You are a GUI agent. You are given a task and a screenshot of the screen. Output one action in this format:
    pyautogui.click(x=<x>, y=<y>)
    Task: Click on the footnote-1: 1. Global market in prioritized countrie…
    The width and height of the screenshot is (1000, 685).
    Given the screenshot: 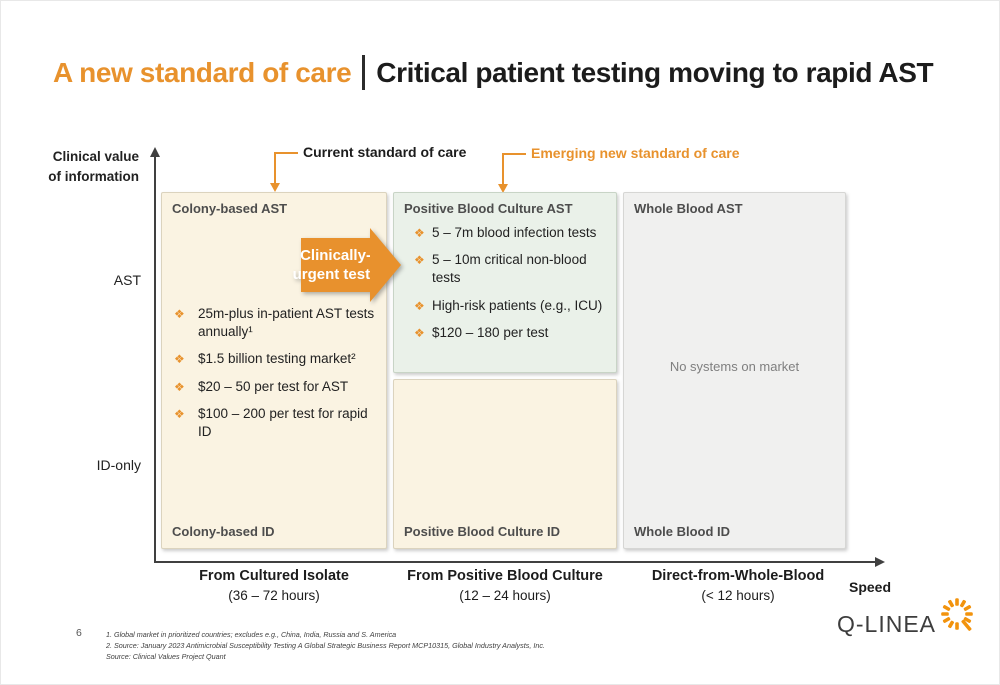 What is the action you would take?
    pyautogui.click(x=251, y=634)
    